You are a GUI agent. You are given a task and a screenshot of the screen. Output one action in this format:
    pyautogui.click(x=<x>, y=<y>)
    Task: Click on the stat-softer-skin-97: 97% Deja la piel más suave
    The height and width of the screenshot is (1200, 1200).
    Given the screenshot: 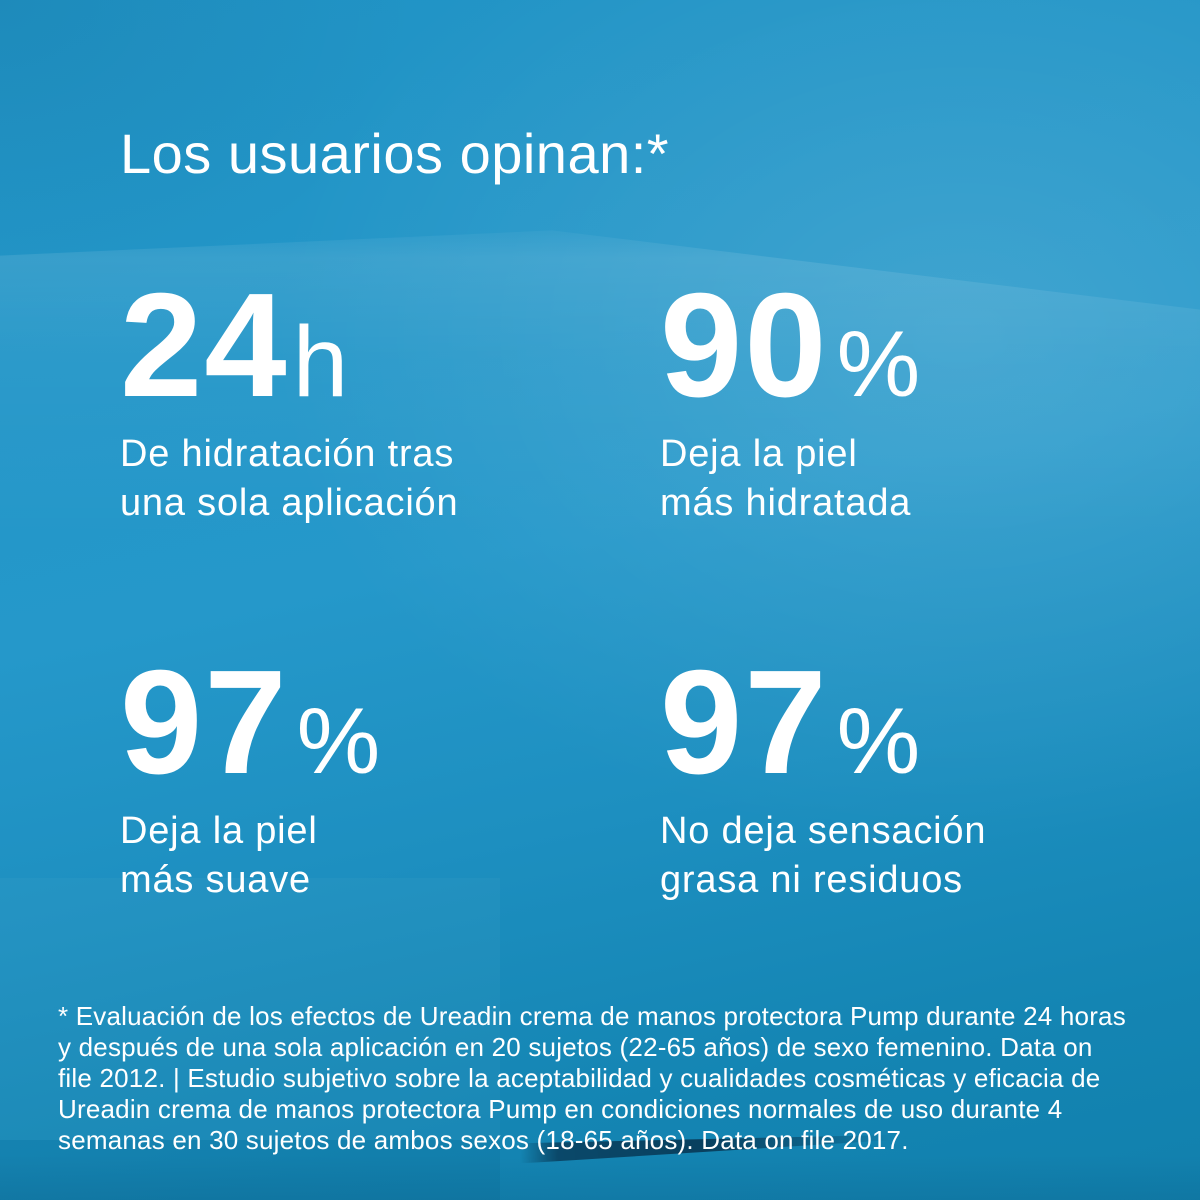 What is the action you would take?
    pyautogui.click(x=390, y=777)
    